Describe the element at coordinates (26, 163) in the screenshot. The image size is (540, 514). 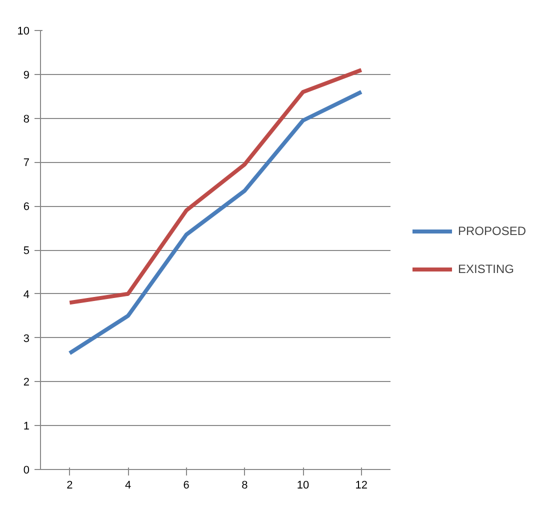
I see `y-tick-label: 7` at that location.